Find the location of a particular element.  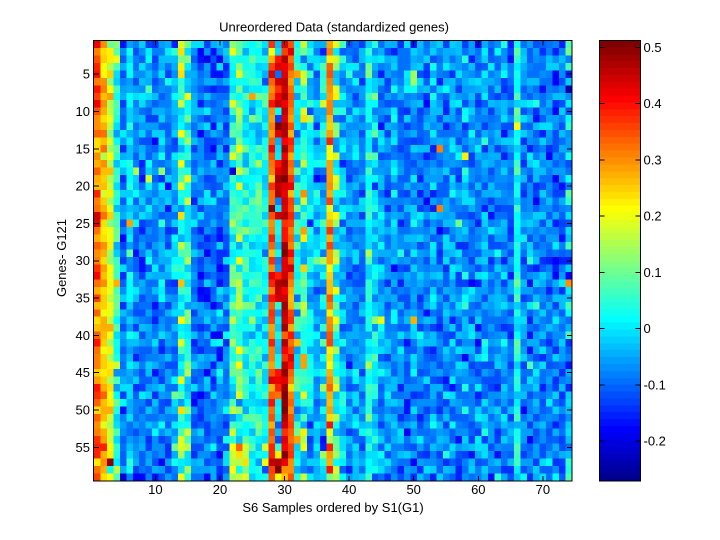

svg-text: 0.2 is located at coordinates (653, 216).